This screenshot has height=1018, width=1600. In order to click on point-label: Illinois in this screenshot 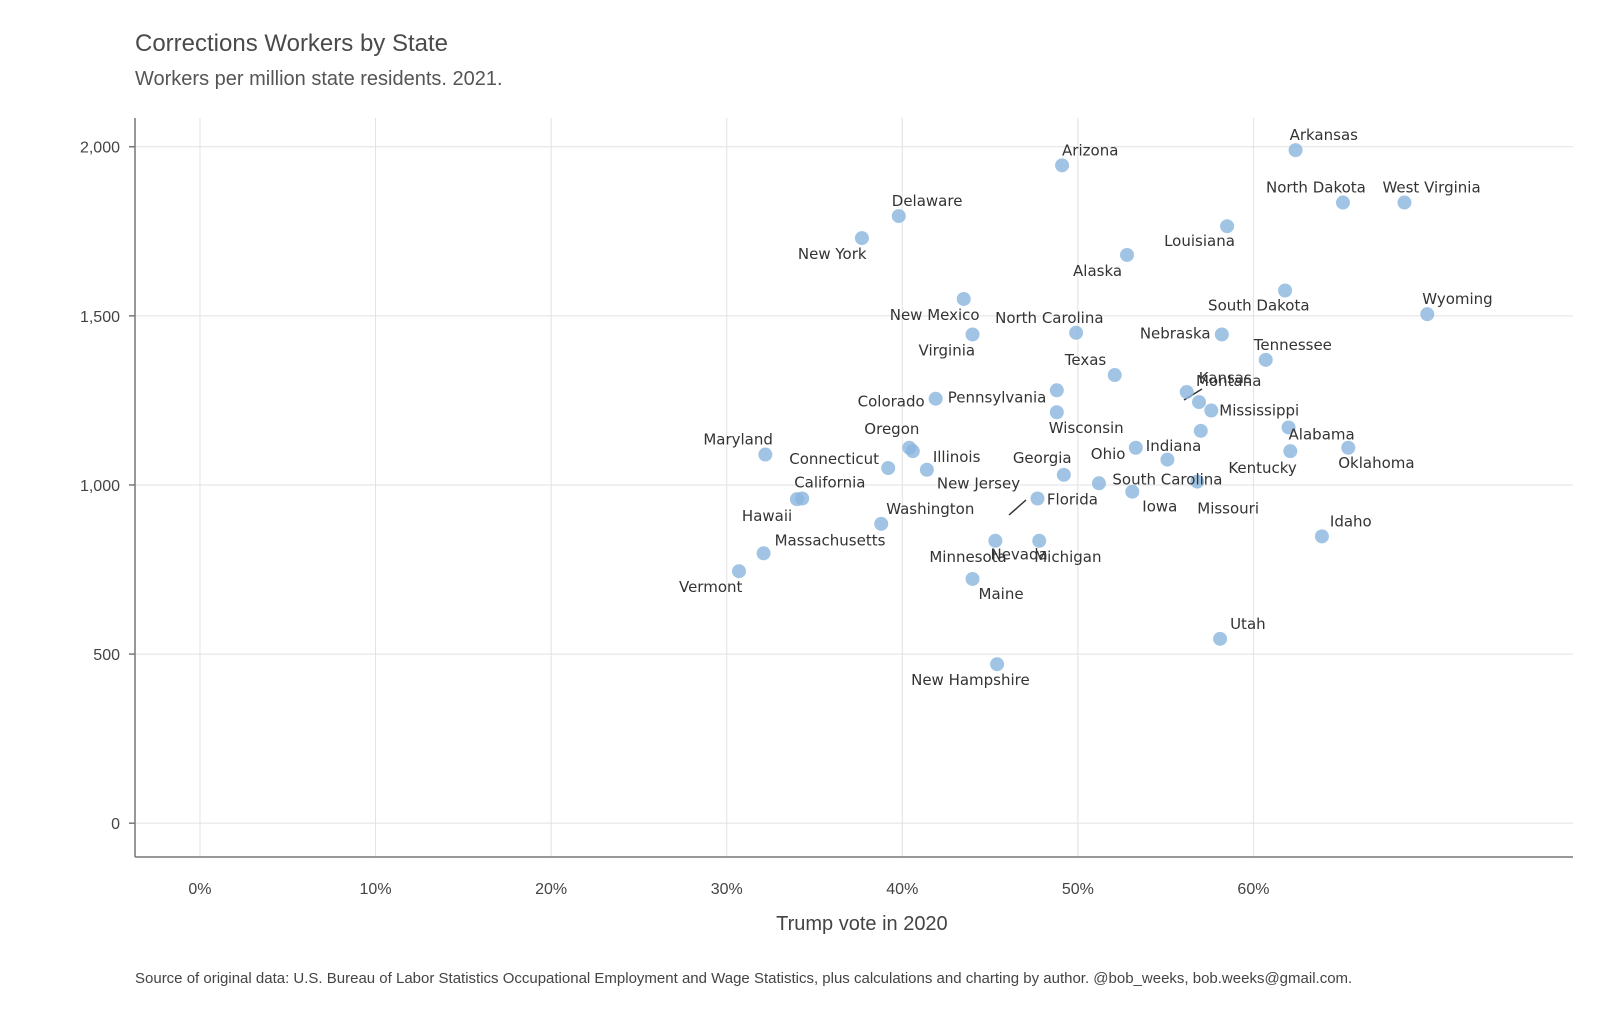, I will do `click(957, 457)`.